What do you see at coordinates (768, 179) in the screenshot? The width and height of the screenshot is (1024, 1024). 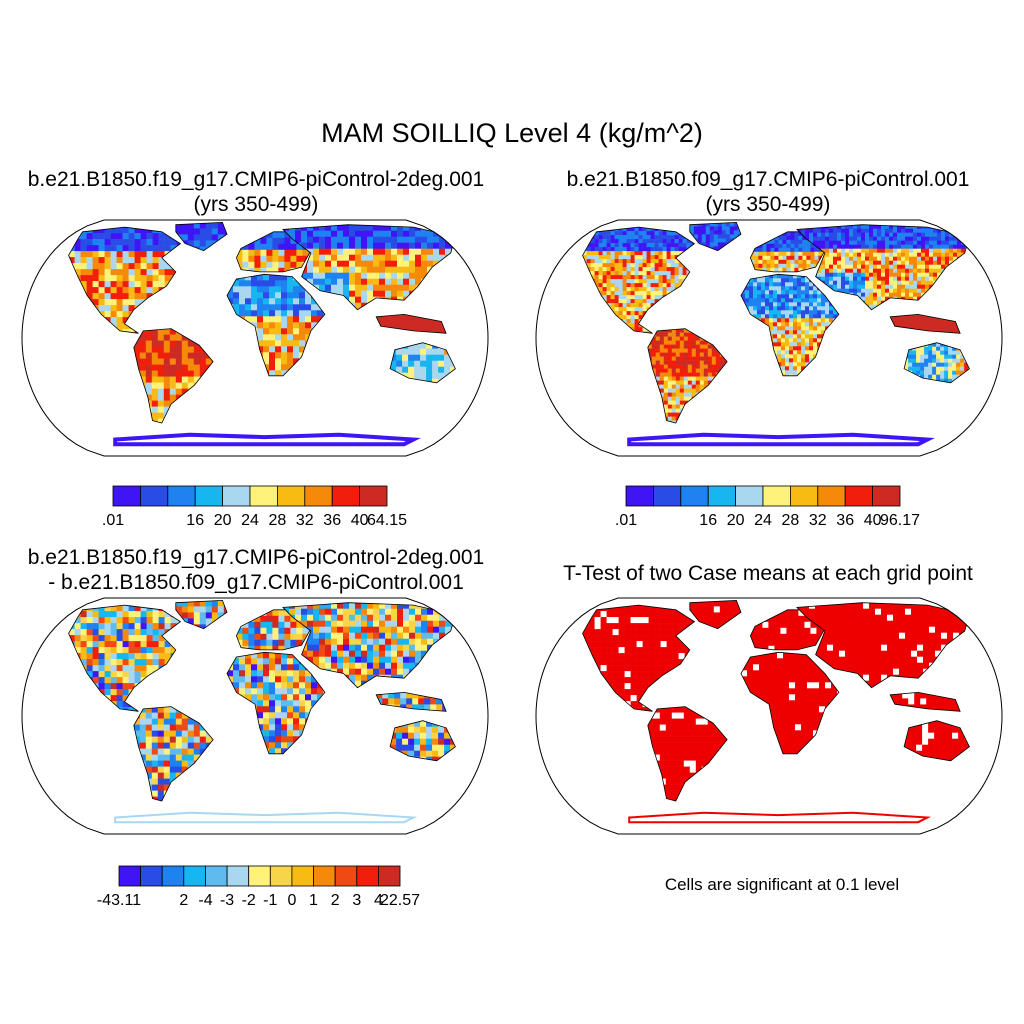 I see `panel-case2-title-line1: b.e21.B1850.f09_g17.CMIP6-piControl.001` at bounding box center [768, 179].